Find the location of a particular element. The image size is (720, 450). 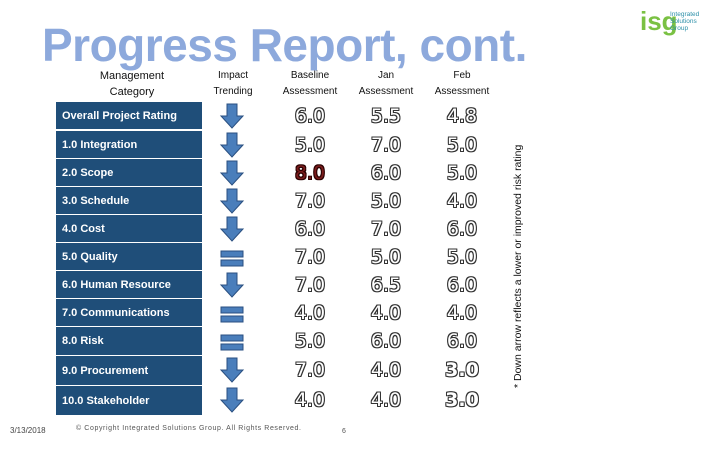

logo-line-3: Group is located at coordinates (679, 28).